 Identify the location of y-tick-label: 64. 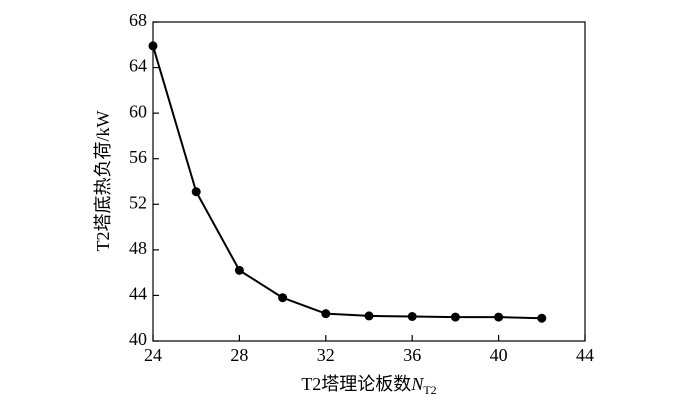
(138, 66).